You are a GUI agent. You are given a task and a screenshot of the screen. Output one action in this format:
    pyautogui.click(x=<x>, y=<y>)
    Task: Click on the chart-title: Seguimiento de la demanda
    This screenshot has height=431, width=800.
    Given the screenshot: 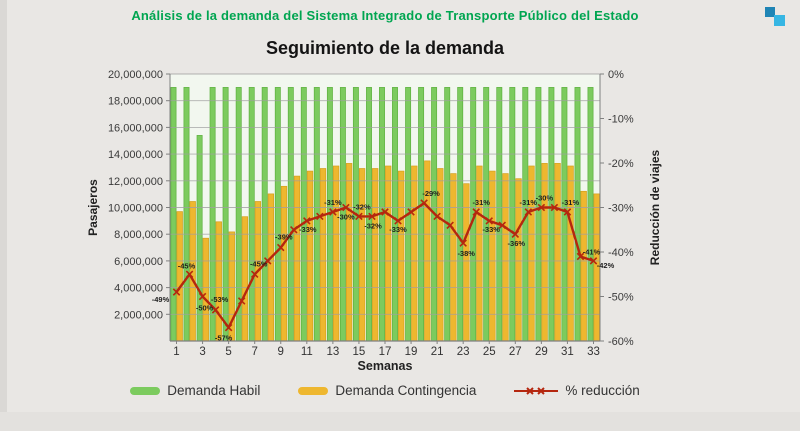 What is the action you would take?
    pyautogui.click(x=385, y=48)
    